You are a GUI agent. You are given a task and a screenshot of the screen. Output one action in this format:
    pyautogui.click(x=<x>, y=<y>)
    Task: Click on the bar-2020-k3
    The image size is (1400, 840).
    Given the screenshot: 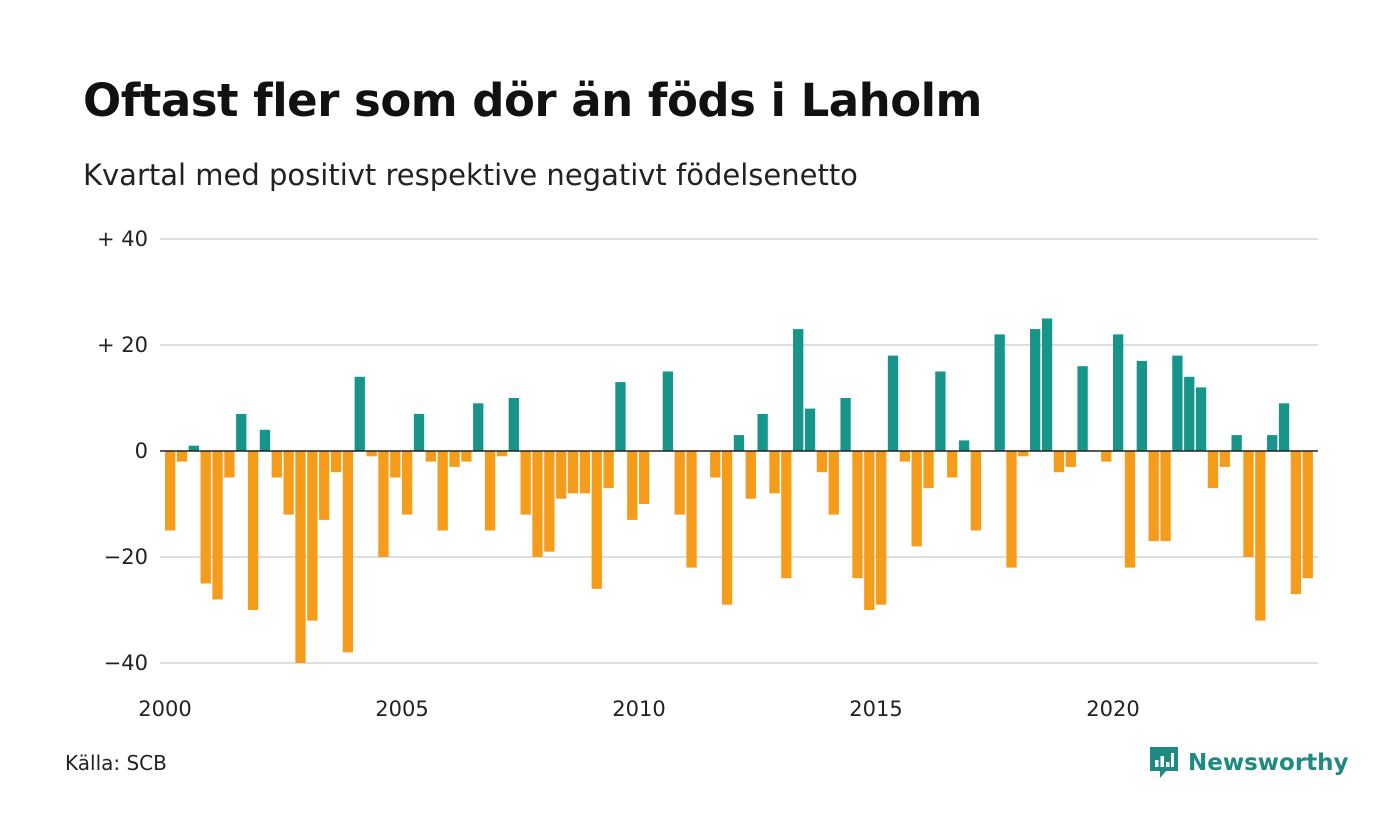 What is the action you would take?
    pyautogui.click(x=1141, y=405)
    